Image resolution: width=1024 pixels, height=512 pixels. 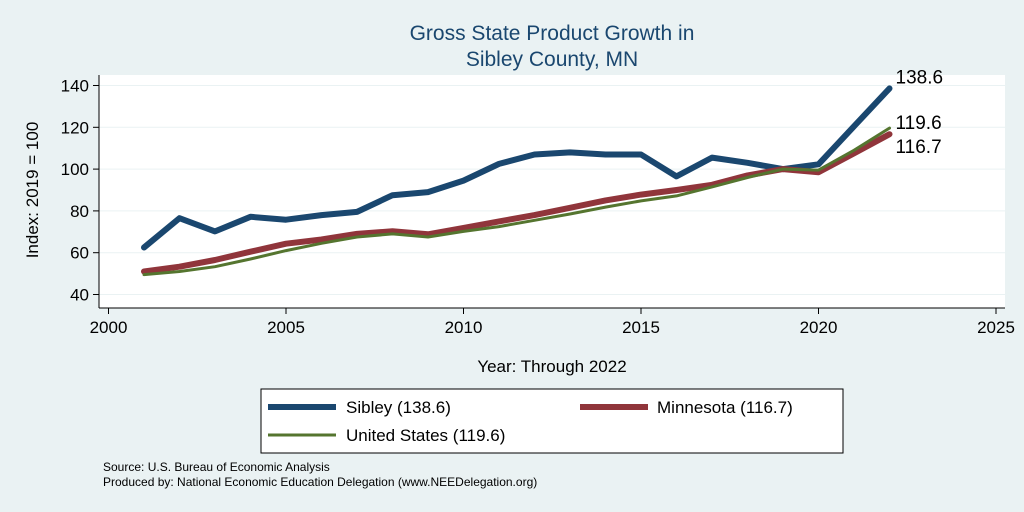 What do you see at coordinates (398, 407) in the screenshot?
I see `legend-label-sibley: Sibley (138.6)` at bounding box center [398, 407].